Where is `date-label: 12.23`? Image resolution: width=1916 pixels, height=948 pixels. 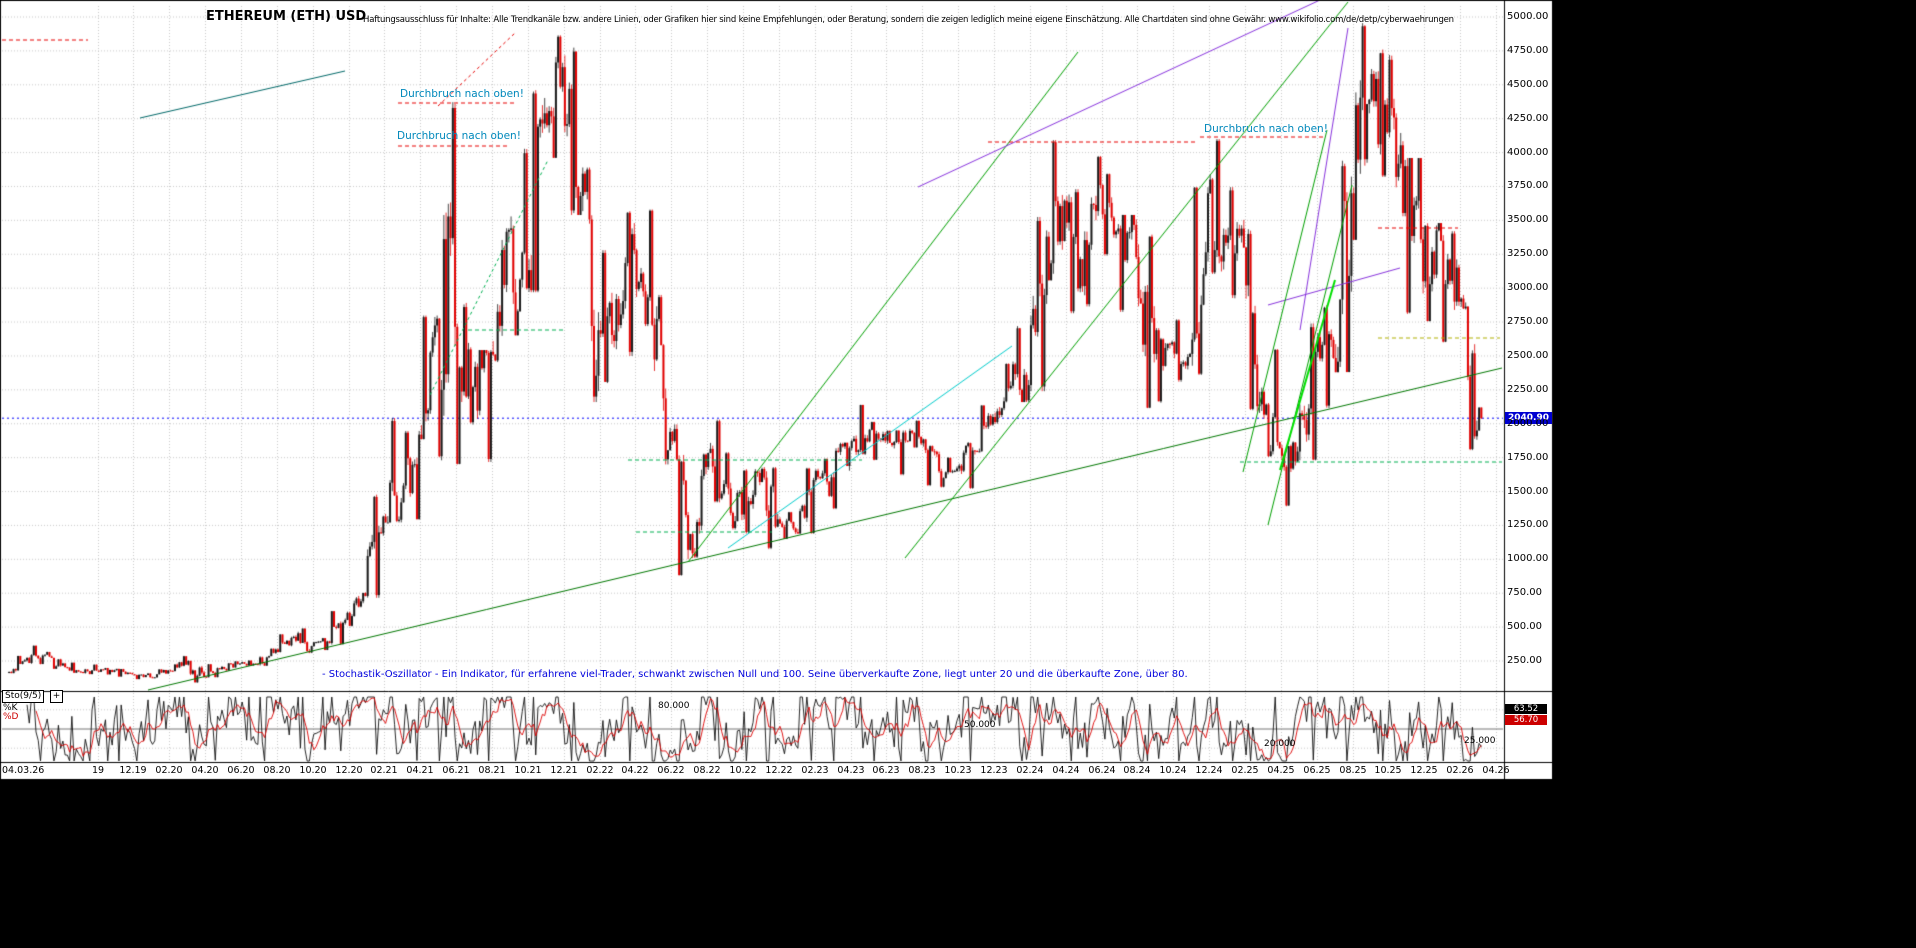 date-label: 12.23 is located at coordinates (994, 770).